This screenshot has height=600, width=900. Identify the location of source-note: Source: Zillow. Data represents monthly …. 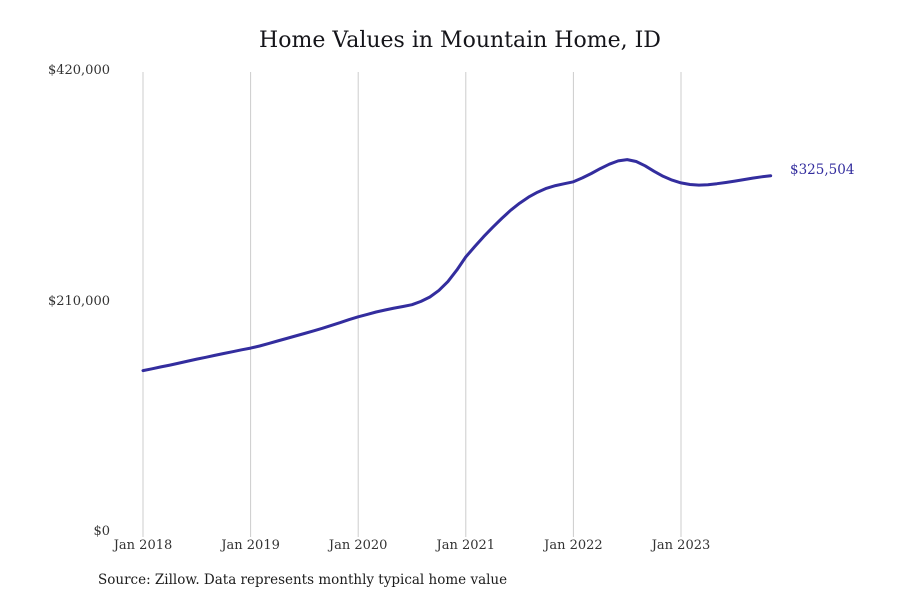
(303, 580).